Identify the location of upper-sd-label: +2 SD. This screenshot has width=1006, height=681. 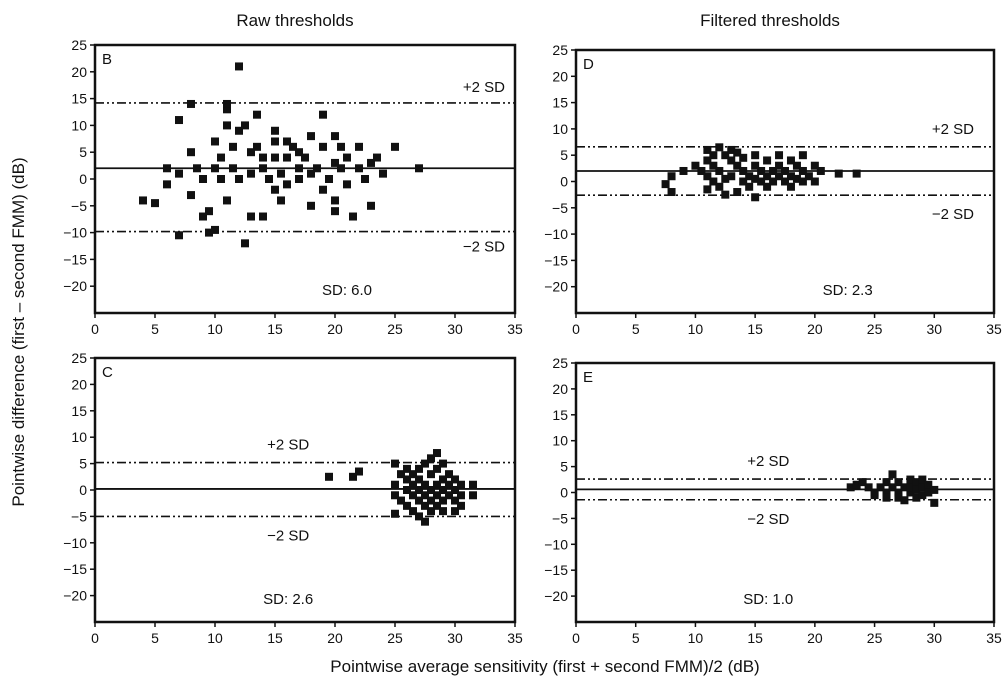
(768, 461).